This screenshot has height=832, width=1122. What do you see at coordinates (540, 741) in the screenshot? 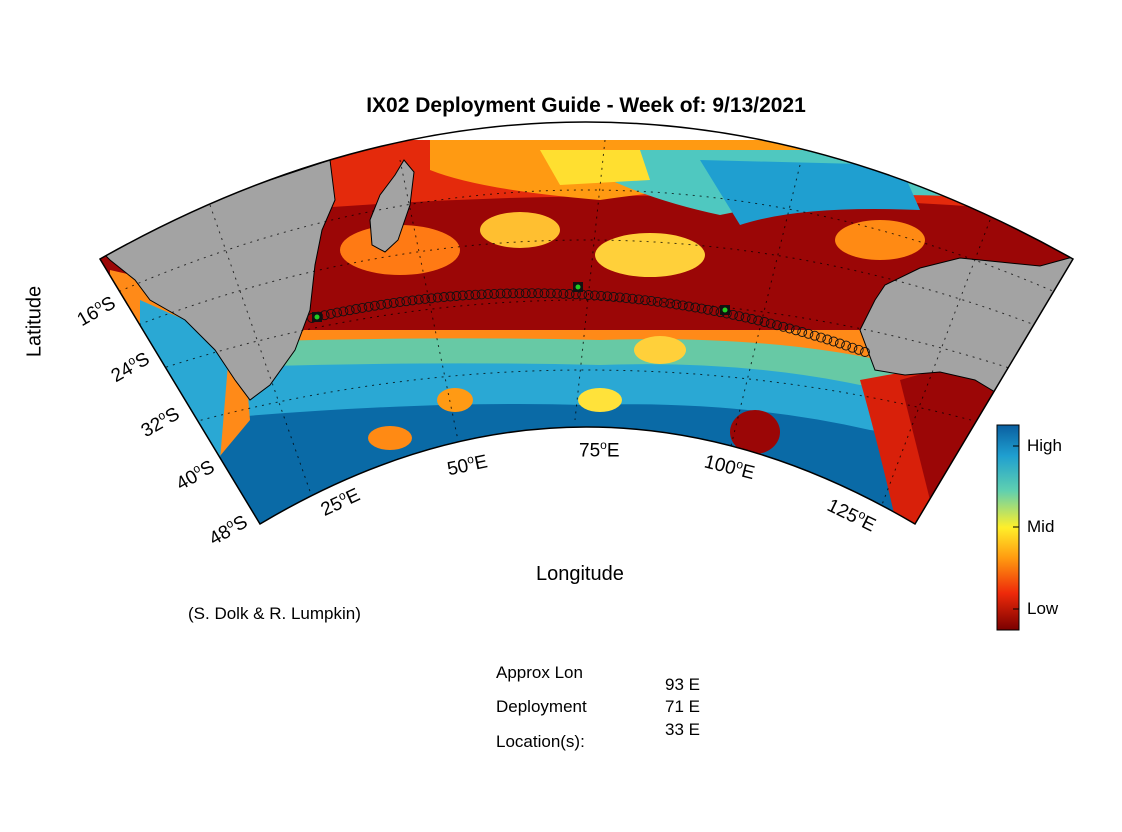
I see `info-label-line3: Location(s):` at bounding box center [540, 741].